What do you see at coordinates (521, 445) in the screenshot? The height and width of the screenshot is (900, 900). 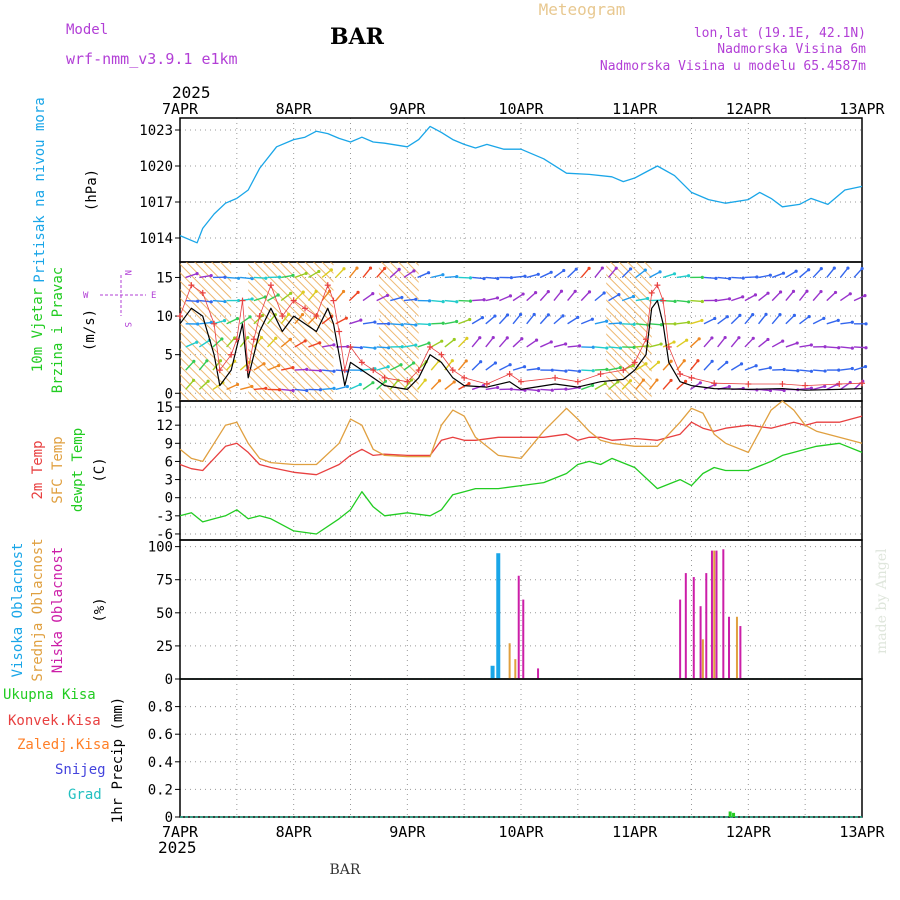 I see `temp-series-line` at bounding box center [521, 445].